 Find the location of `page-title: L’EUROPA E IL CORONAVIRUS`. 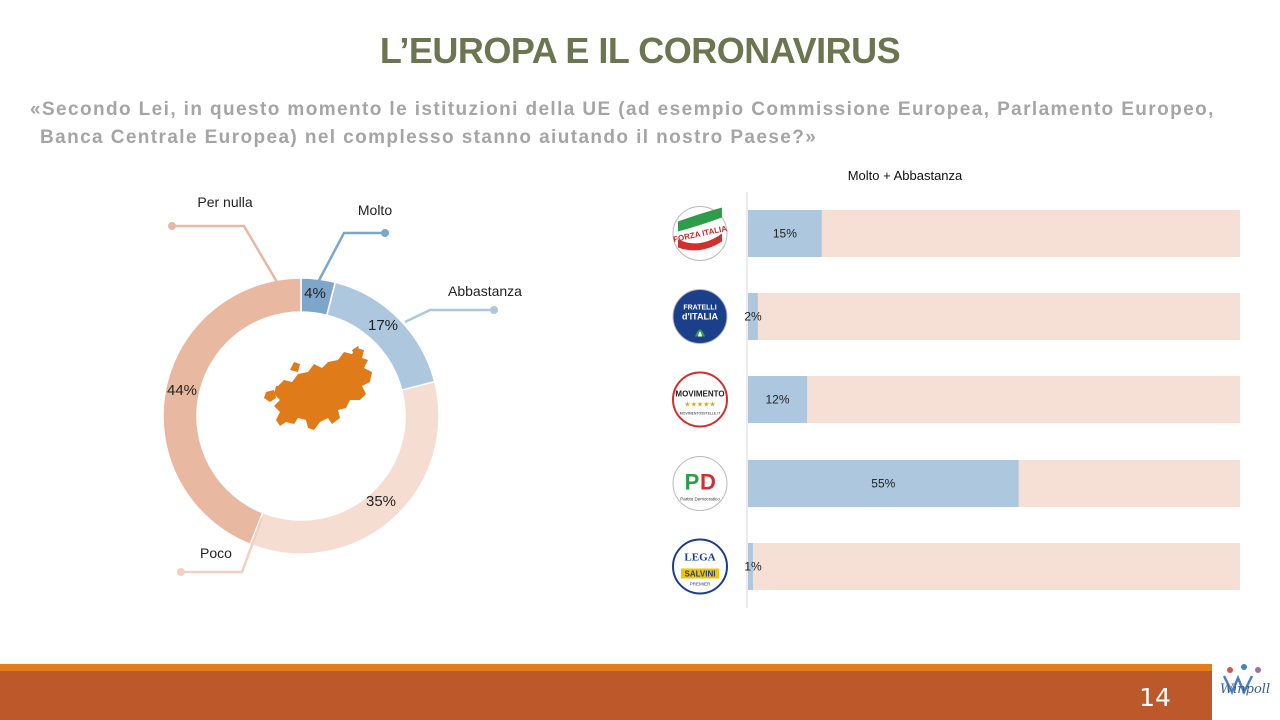

page-title: L’EUROPA E IL CORONAVIRUS is located at coordinates (640, 50).